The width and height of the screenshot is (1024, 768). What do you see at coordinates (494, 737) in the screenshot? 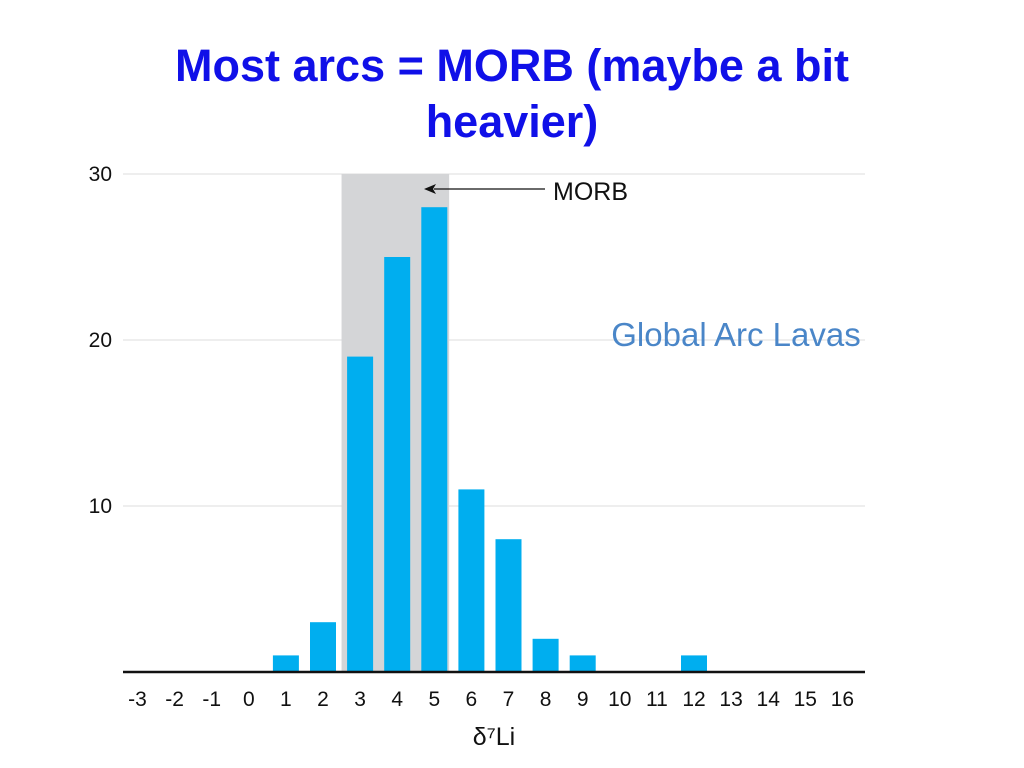
I see `x-axis-label: δ⁷Li` at bounding box center [494, 737].